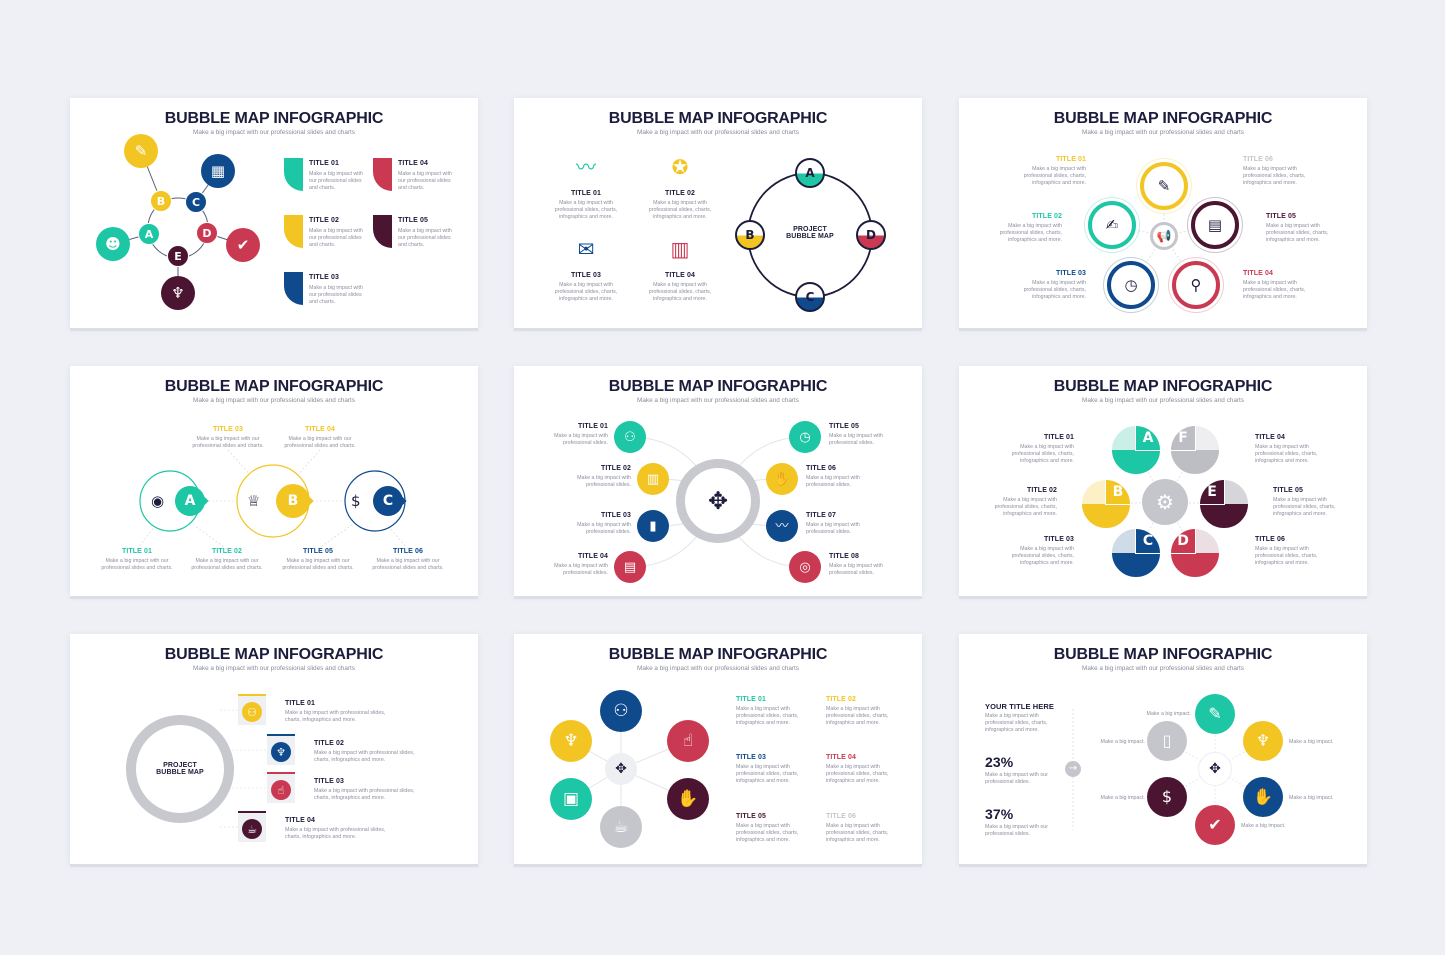  What do you see at coordinates (180, 769) in the screenshot?
I see `center-label: PROJECT BUBBLE MAP` at bounding box center [180, 769].